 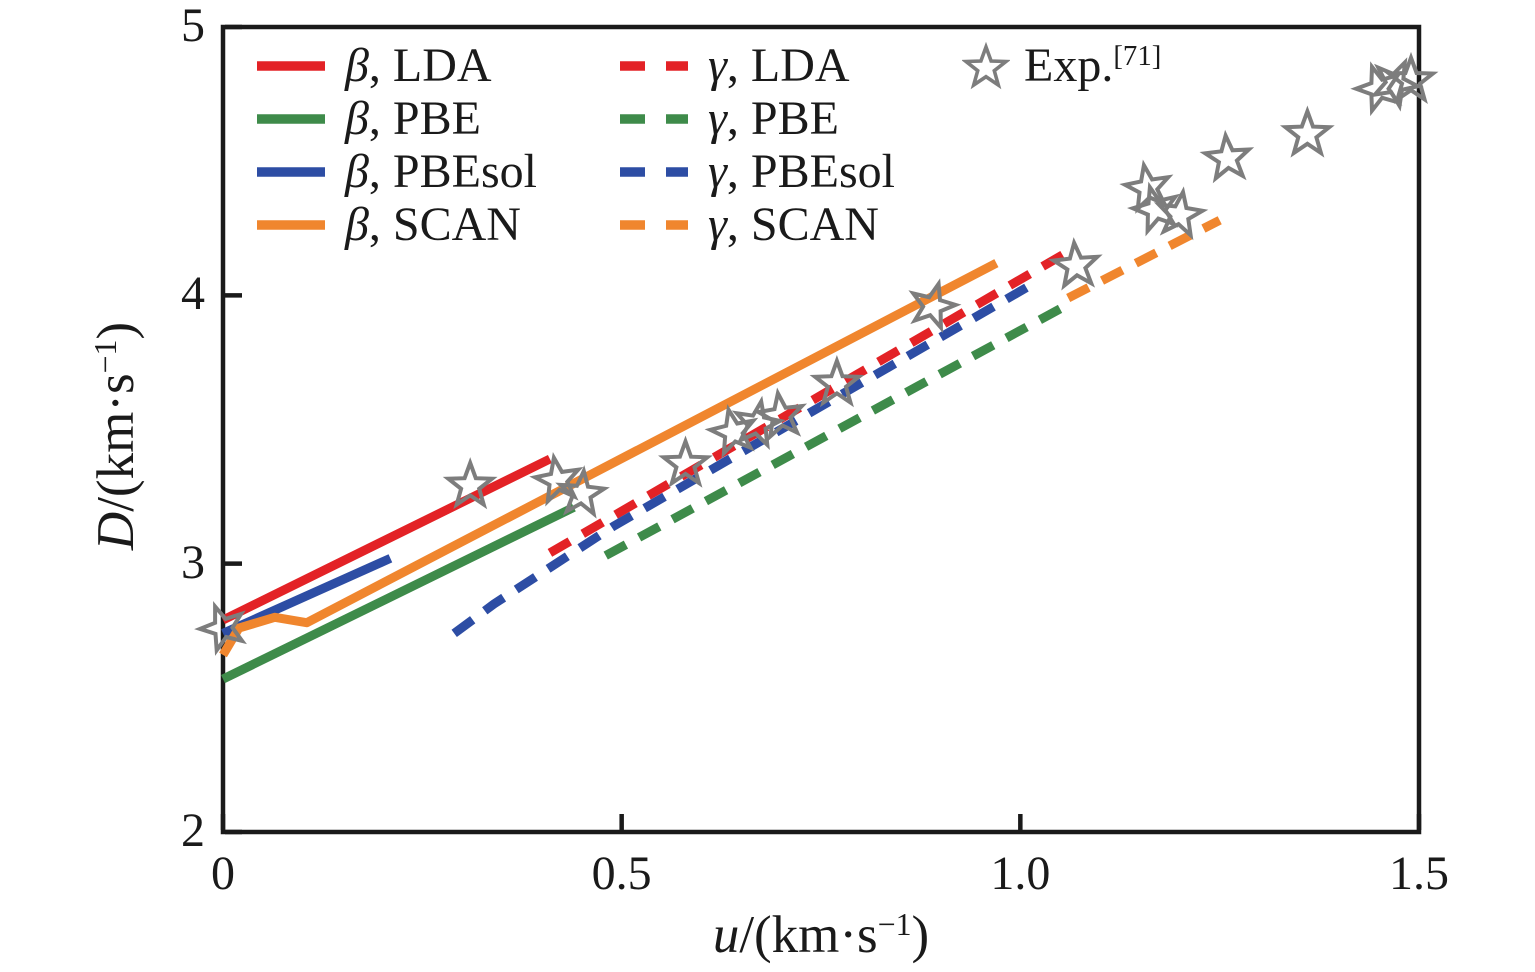 I want to click on legend-entry-beta-pbesol: β, PBEsol, so click(x=396, y=172).